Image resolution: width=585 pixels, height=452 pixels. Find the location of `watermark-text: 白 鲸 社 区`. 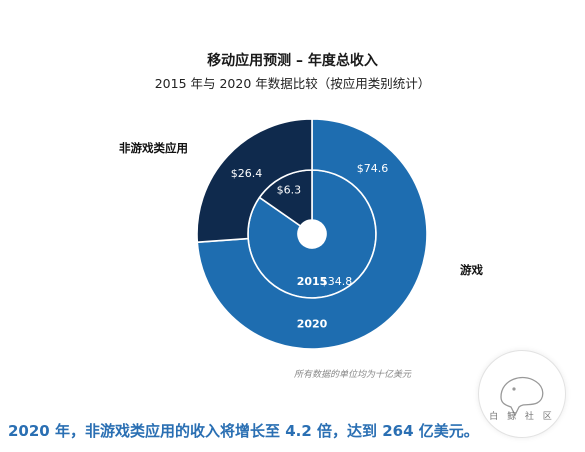

watermark-text: 白 鲸 社 区 is located at coordinates (522, 417).